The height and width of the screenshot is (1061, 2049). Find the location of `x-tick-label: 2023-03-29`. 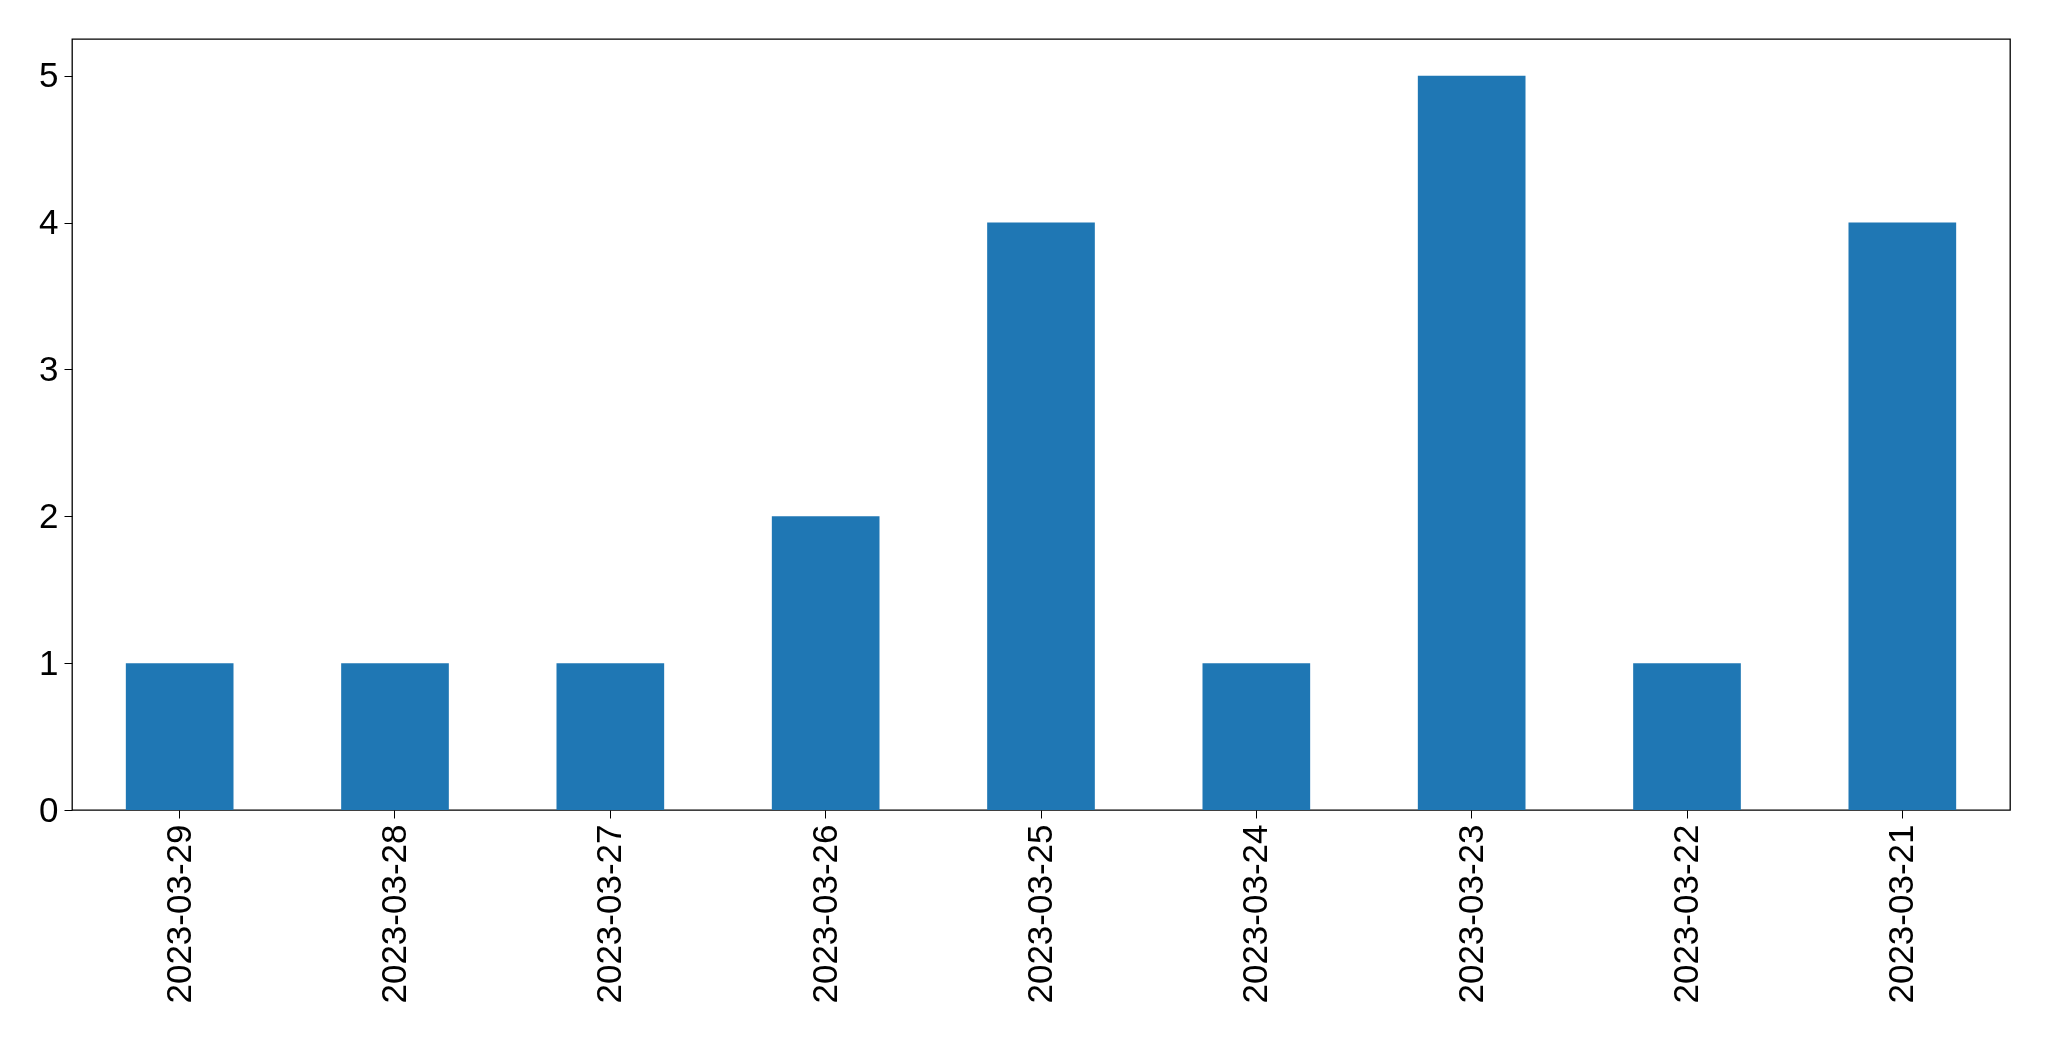

x-tick-label: 2023-03-29 is located at coordinates (178, 914).